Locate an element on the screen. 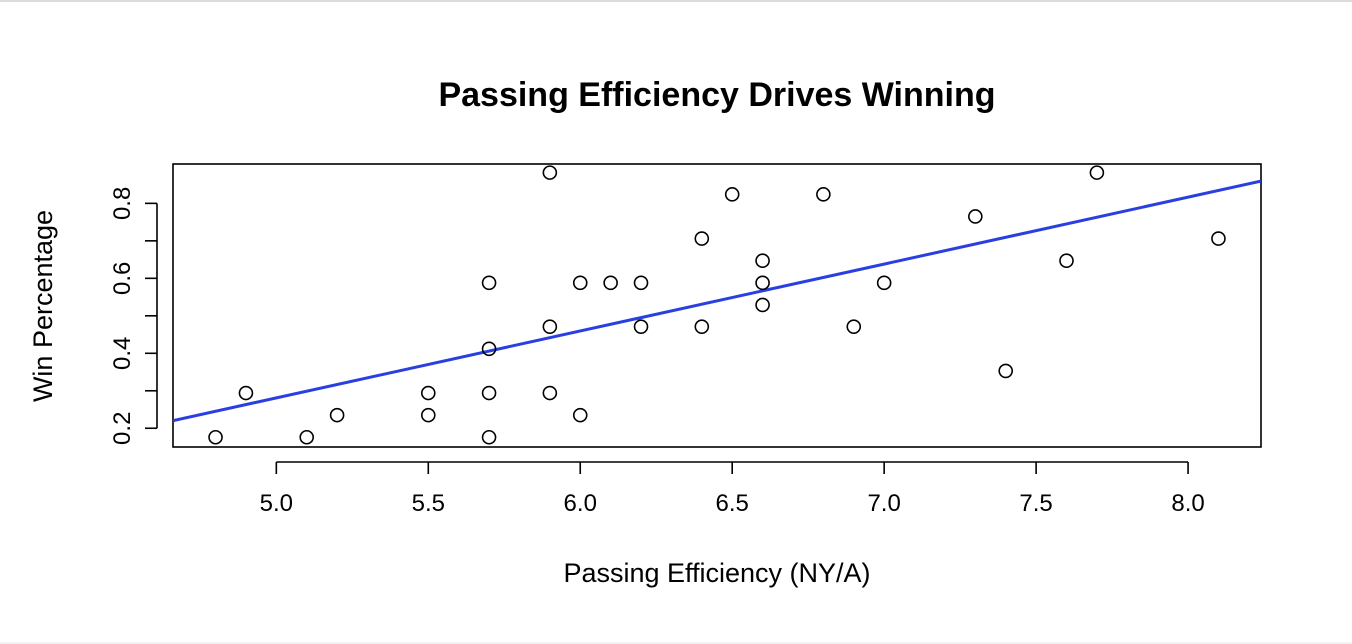 The height and width of the screenshot is (644, 1352). x-tick-label: 7.5 is located at coordinates (1035, 503).